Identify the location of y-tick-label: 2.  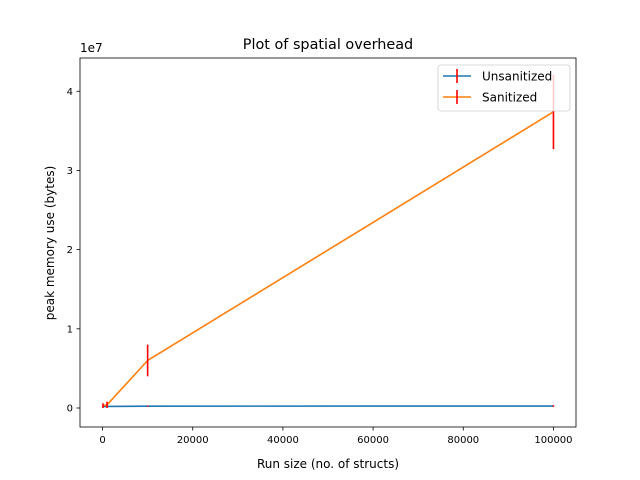
(70, 250).